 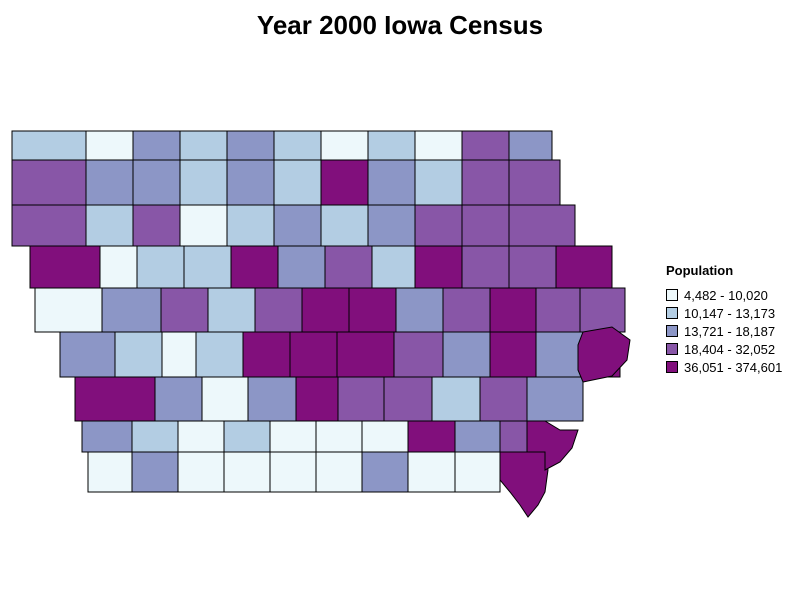 What do you see at coordinates (724, 349) in the screenshot?
I see `legend-item: 18,404 - 32,052` at bounding box center [724, 349].